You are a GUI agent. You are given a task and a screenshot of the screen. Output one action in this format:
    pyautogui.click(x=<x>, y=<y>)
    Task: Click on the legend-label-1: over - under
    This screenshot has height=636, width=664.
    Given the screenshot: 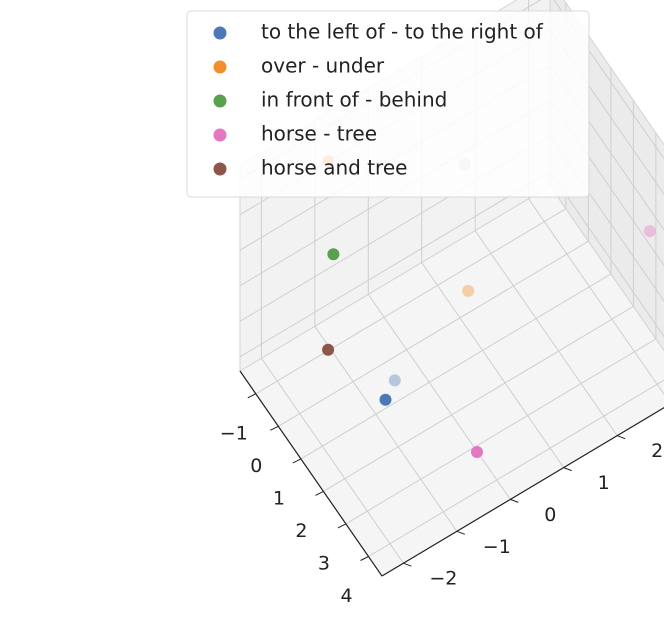 What is the action you would take?
    pyautogui.click(x=323, y=66)
    